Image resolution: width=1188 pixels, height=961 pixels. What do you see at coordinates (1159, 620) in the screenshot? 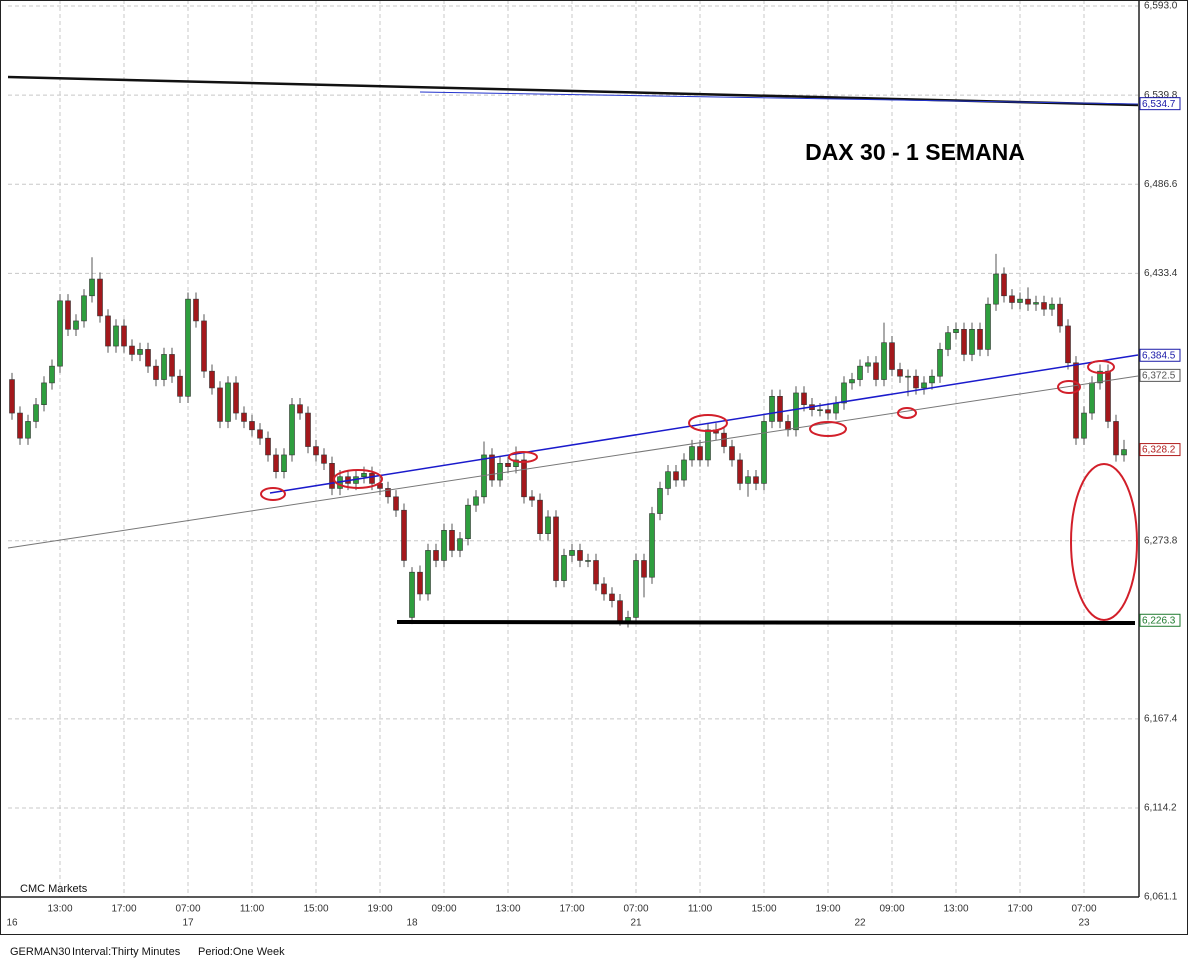
I see `price-label: 6,226.3` at bounding box center [1159, 620].